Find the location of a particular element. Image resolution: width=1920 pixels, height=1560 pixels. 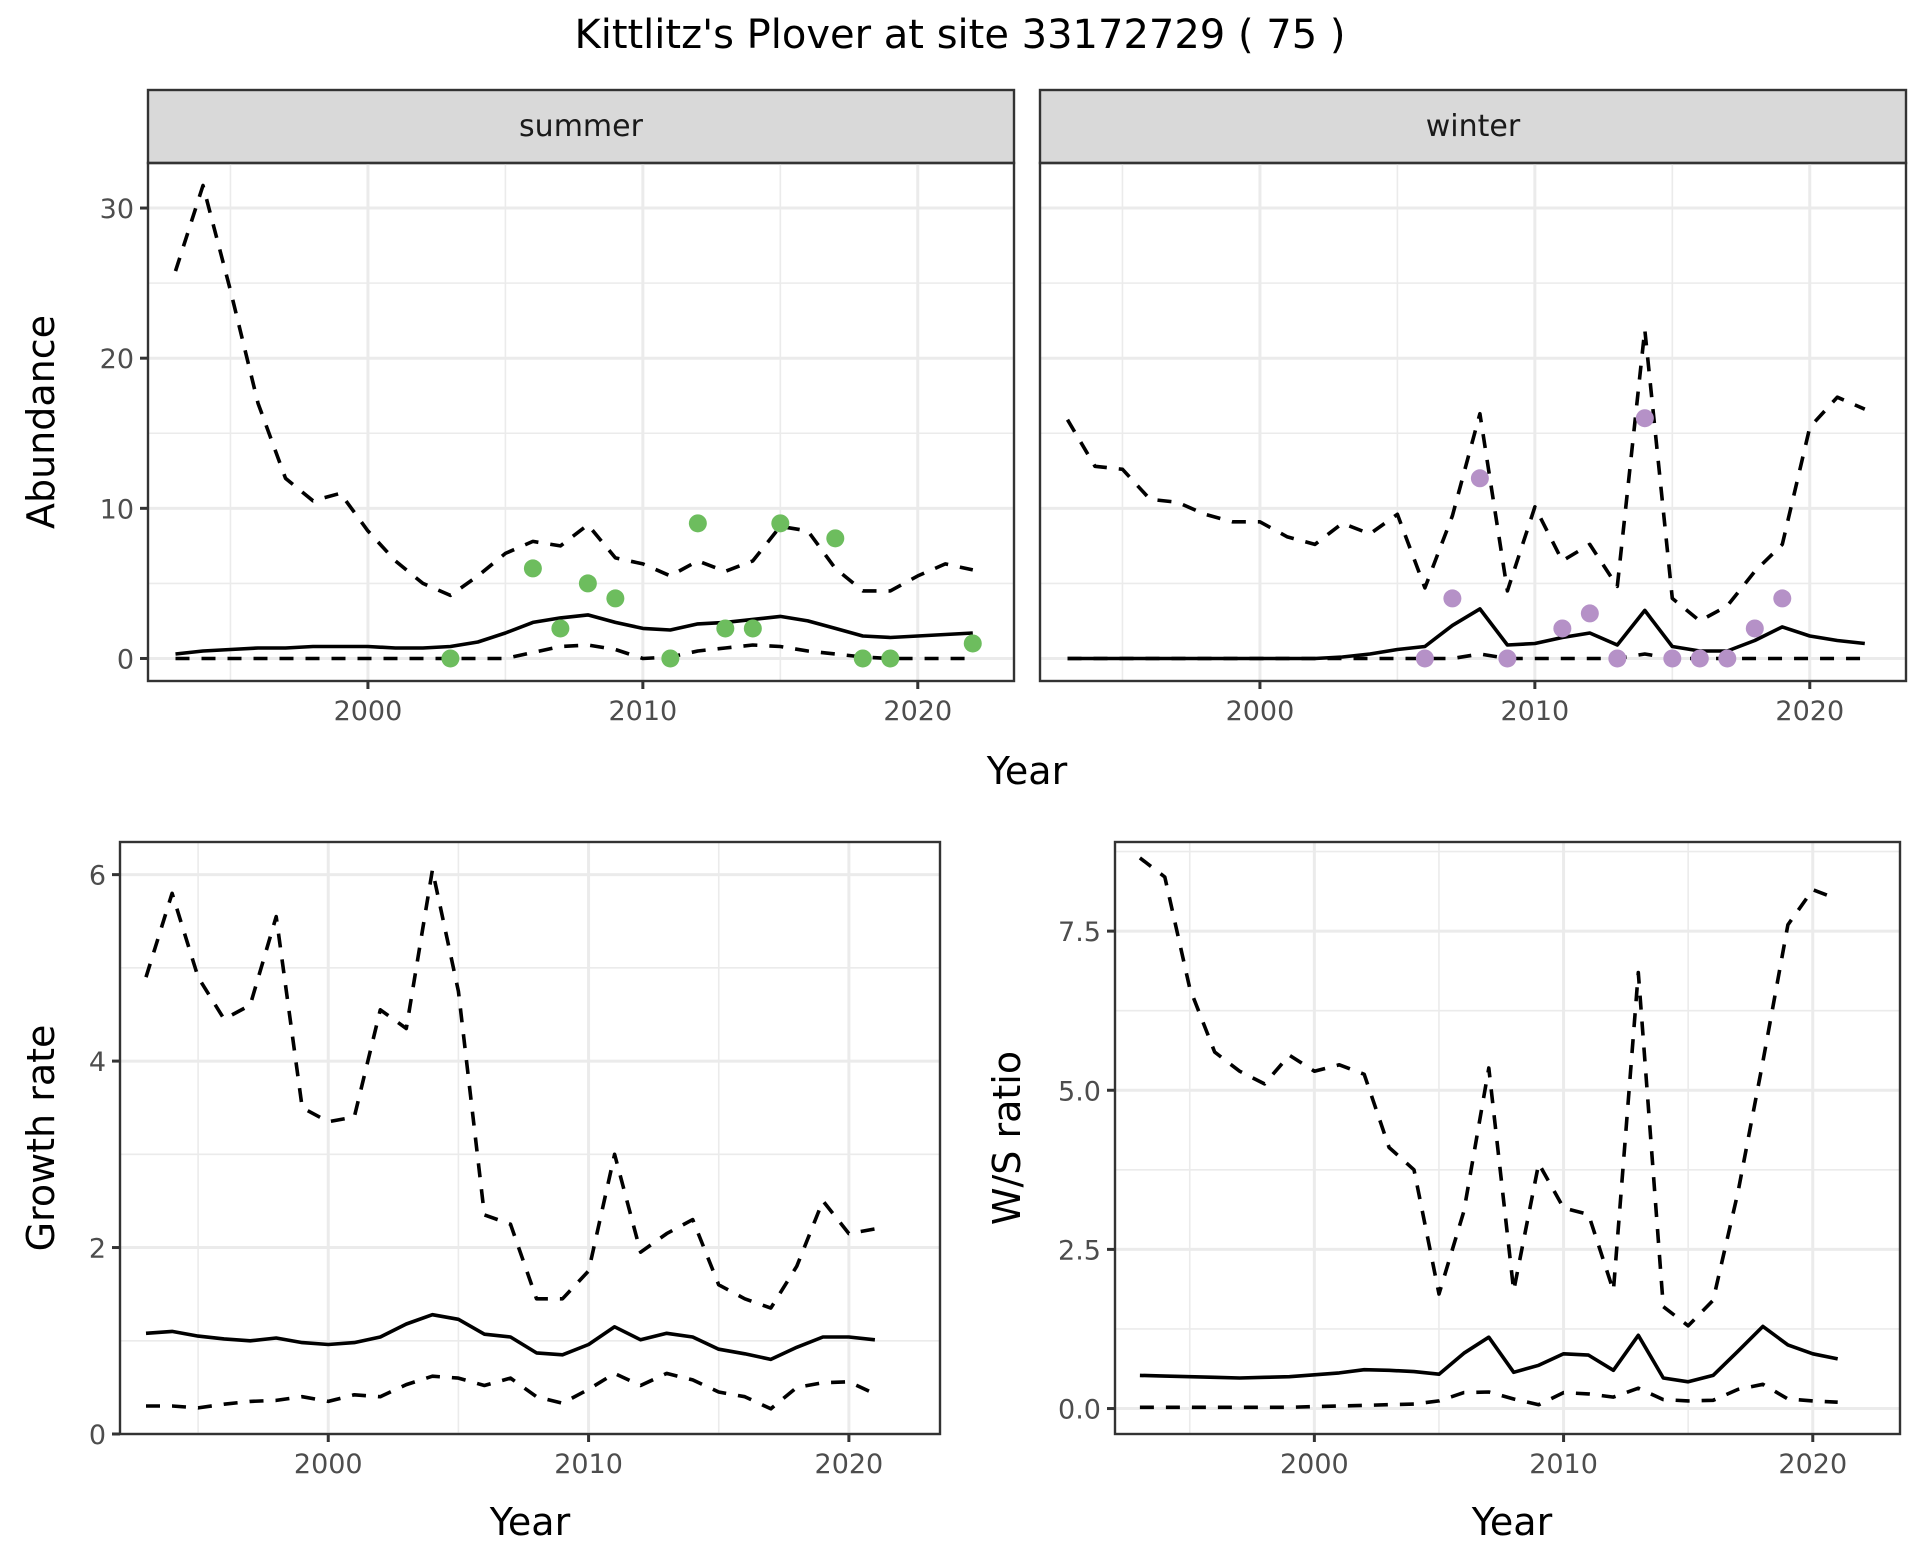

y-tick-label: 6 is located at coordinates (97, 876).